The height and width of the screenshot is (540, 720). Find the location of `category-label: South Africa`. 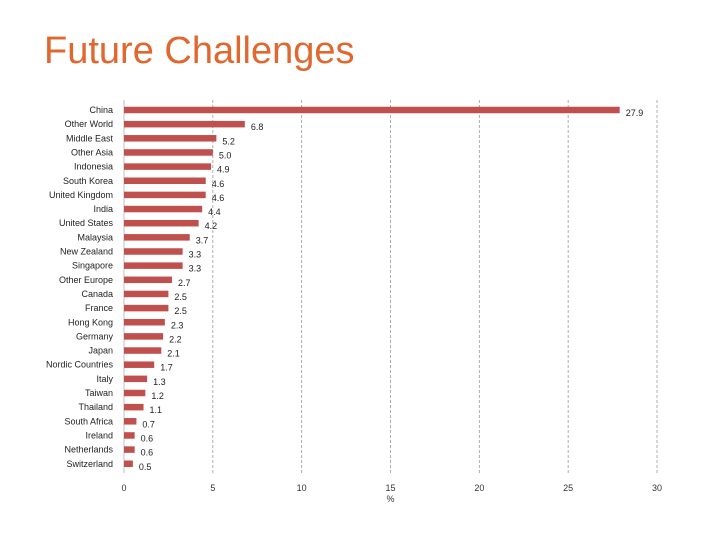

category-label: South Africa is located at coordinates (88, 421).